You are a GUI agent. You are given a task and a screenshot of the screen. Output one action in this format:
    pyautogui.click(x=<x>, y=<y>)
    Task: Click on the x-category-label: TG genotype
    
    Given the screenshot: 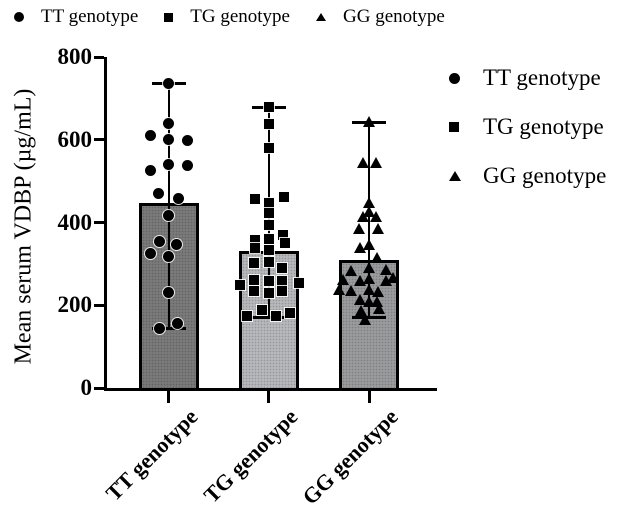 What is the action you would take?
    pyautogui.click(x=250, y=456)
    